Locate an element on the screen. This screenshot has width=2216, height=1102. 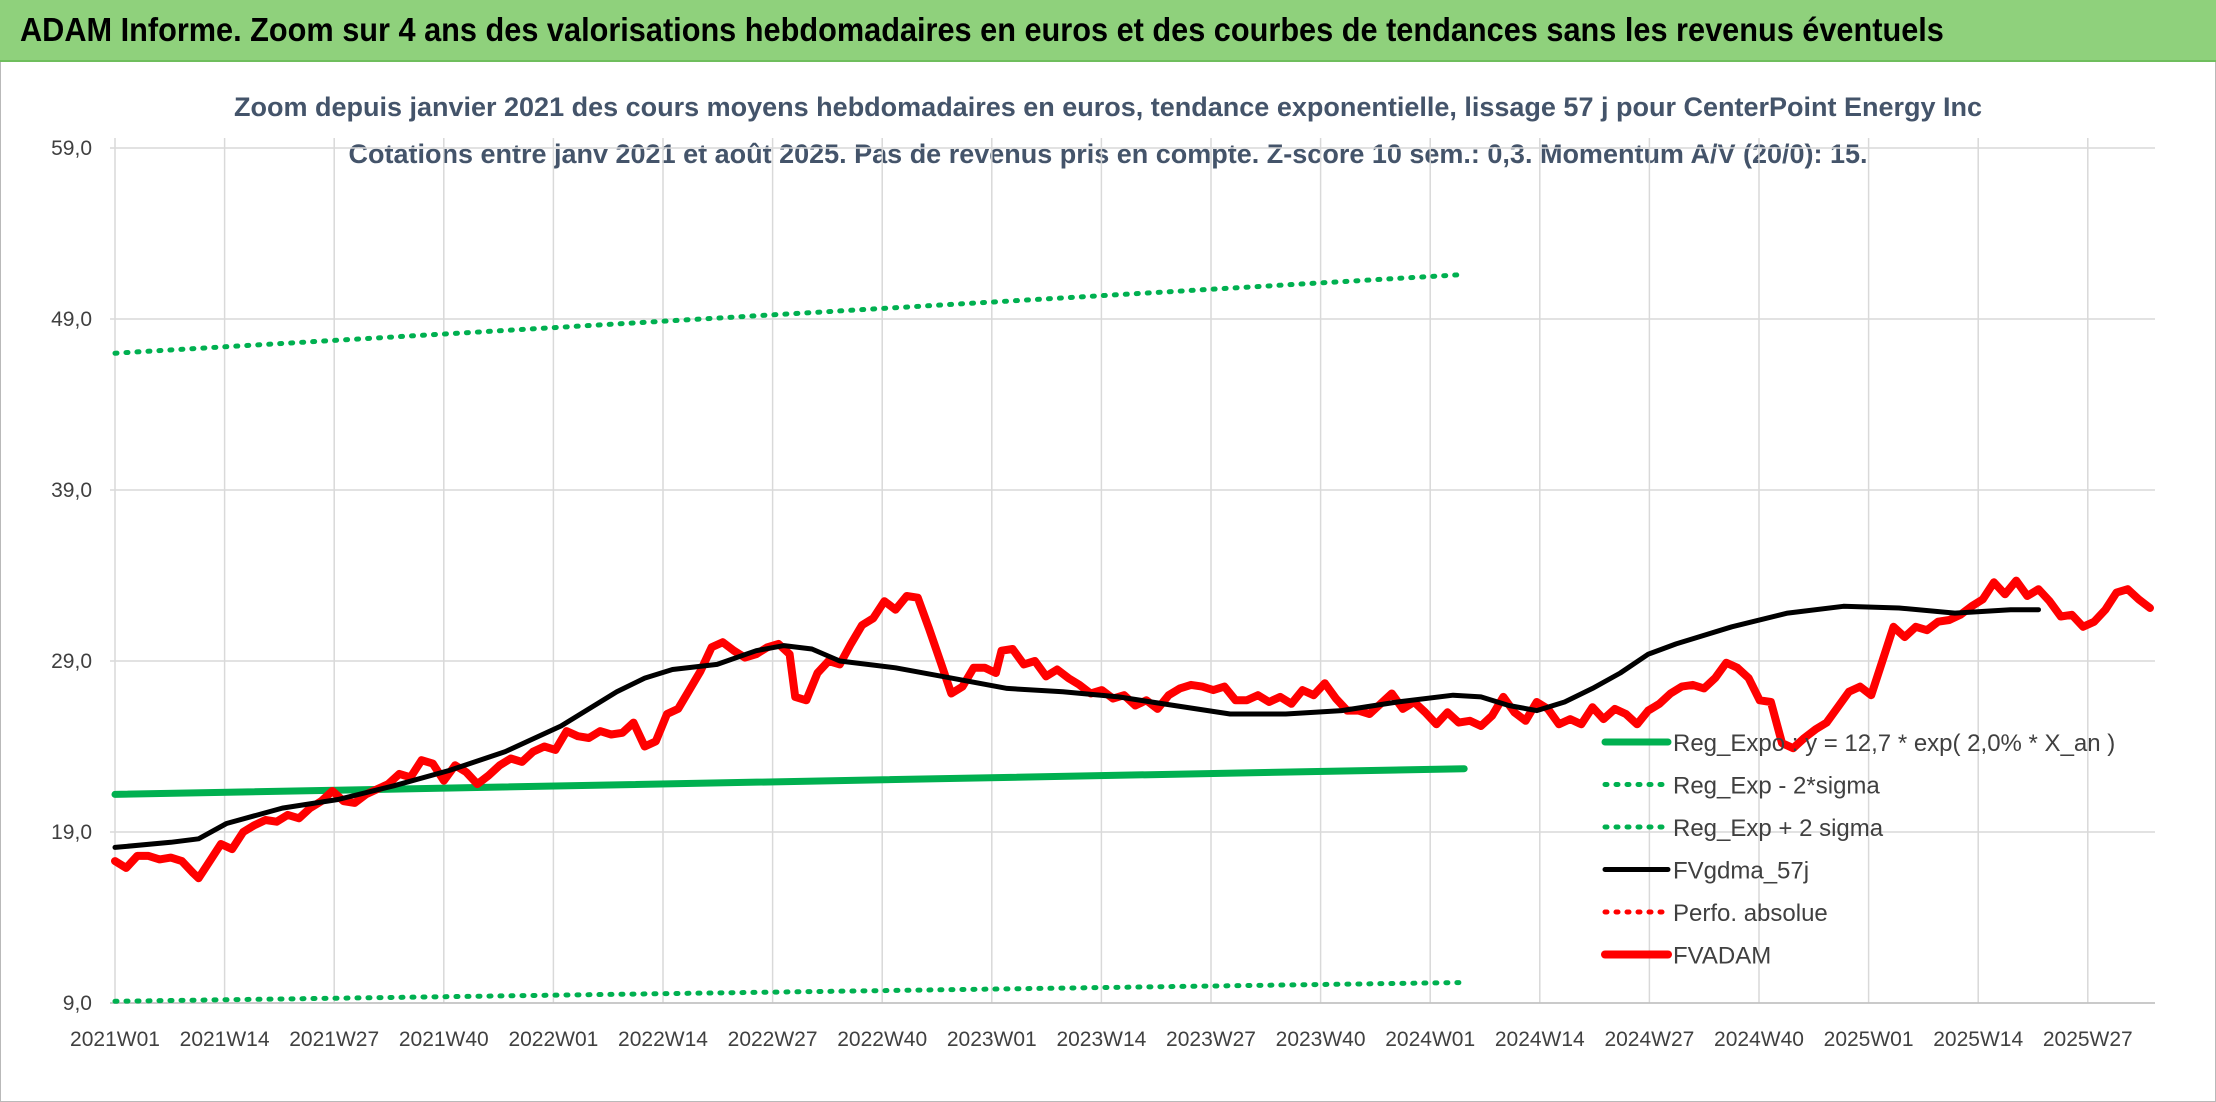
legend-label: Perfo. absolue is located at coordinates (1750, 913).